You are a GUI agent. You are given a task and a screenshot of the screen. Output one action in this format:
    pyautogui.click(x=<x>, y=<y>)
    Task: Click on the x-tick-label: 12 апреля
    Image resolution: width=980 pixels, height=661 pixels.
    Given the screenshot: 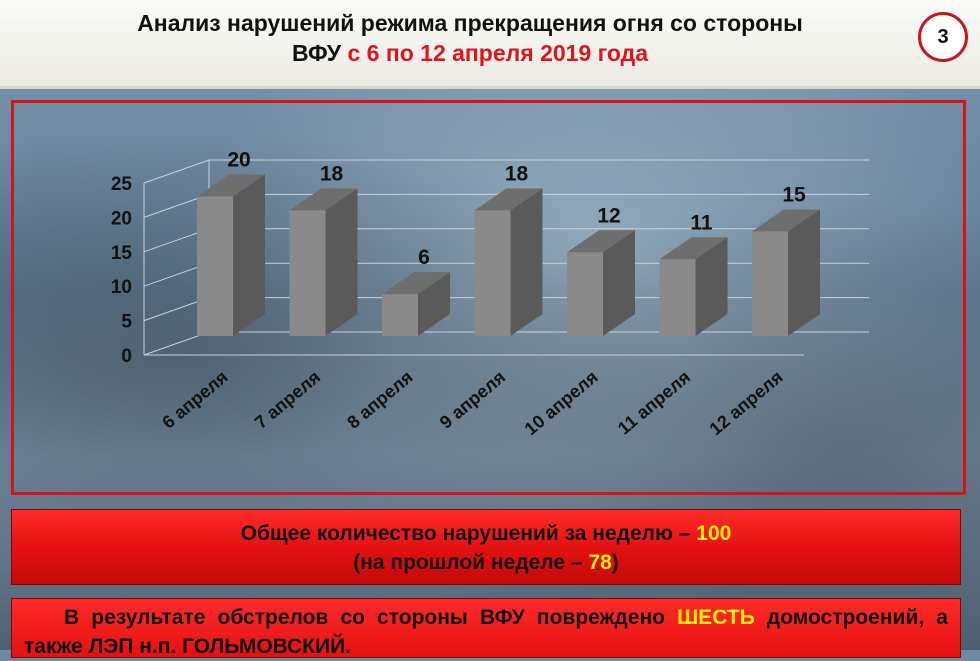 What is the action you would take?
    pyautogui.click(x=746, y=403)
    